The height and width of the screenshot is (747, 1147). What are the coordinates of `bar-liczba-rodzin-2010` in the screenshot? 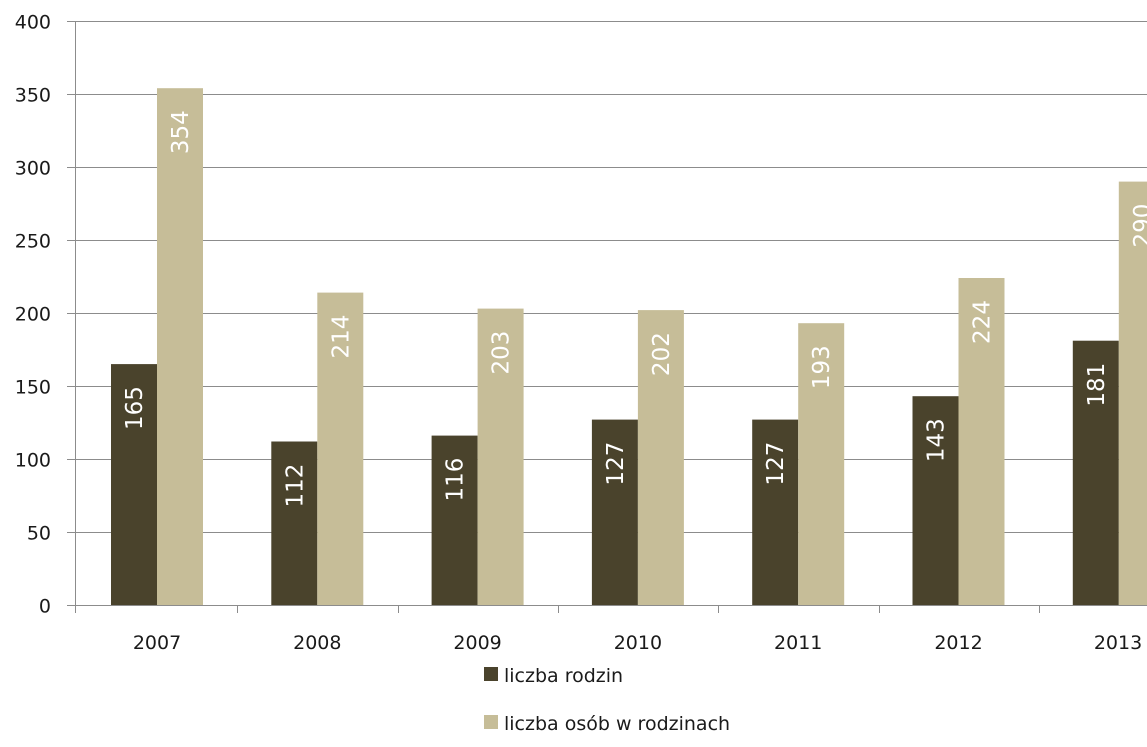 It's located at (614, 512).